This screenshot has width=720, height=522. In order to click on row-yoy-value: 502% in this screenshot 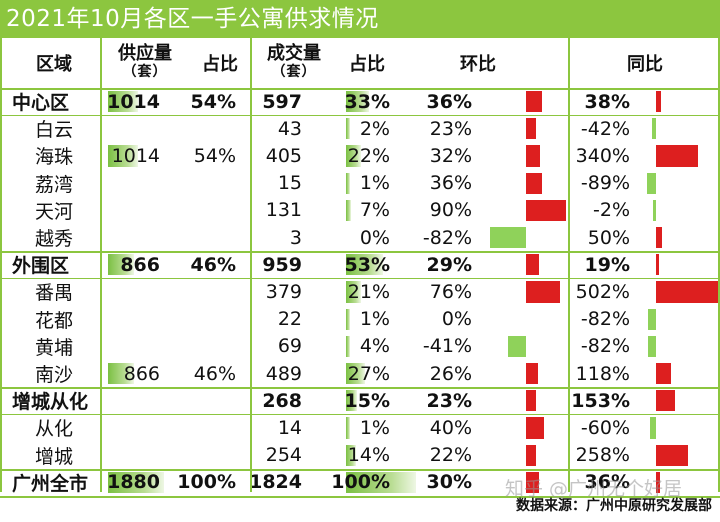, I will do `click(602, 291)`.